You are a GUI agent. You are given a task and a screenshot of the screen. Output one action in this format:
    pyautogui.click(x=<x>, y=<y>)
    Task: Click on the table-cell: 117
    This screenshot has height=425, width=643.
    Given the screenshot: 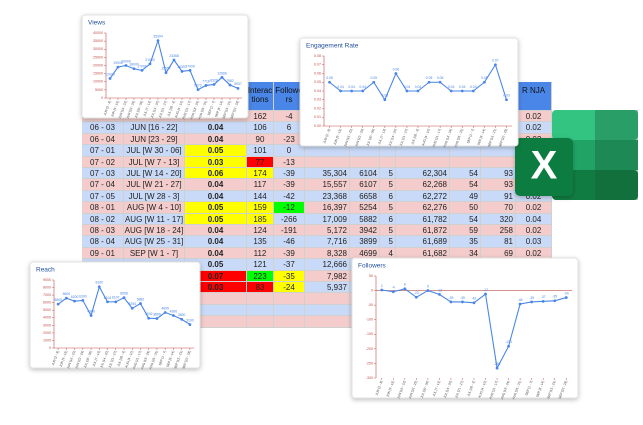 What is the action you would take?
    pyautogui.click(x=260, y=185)
    